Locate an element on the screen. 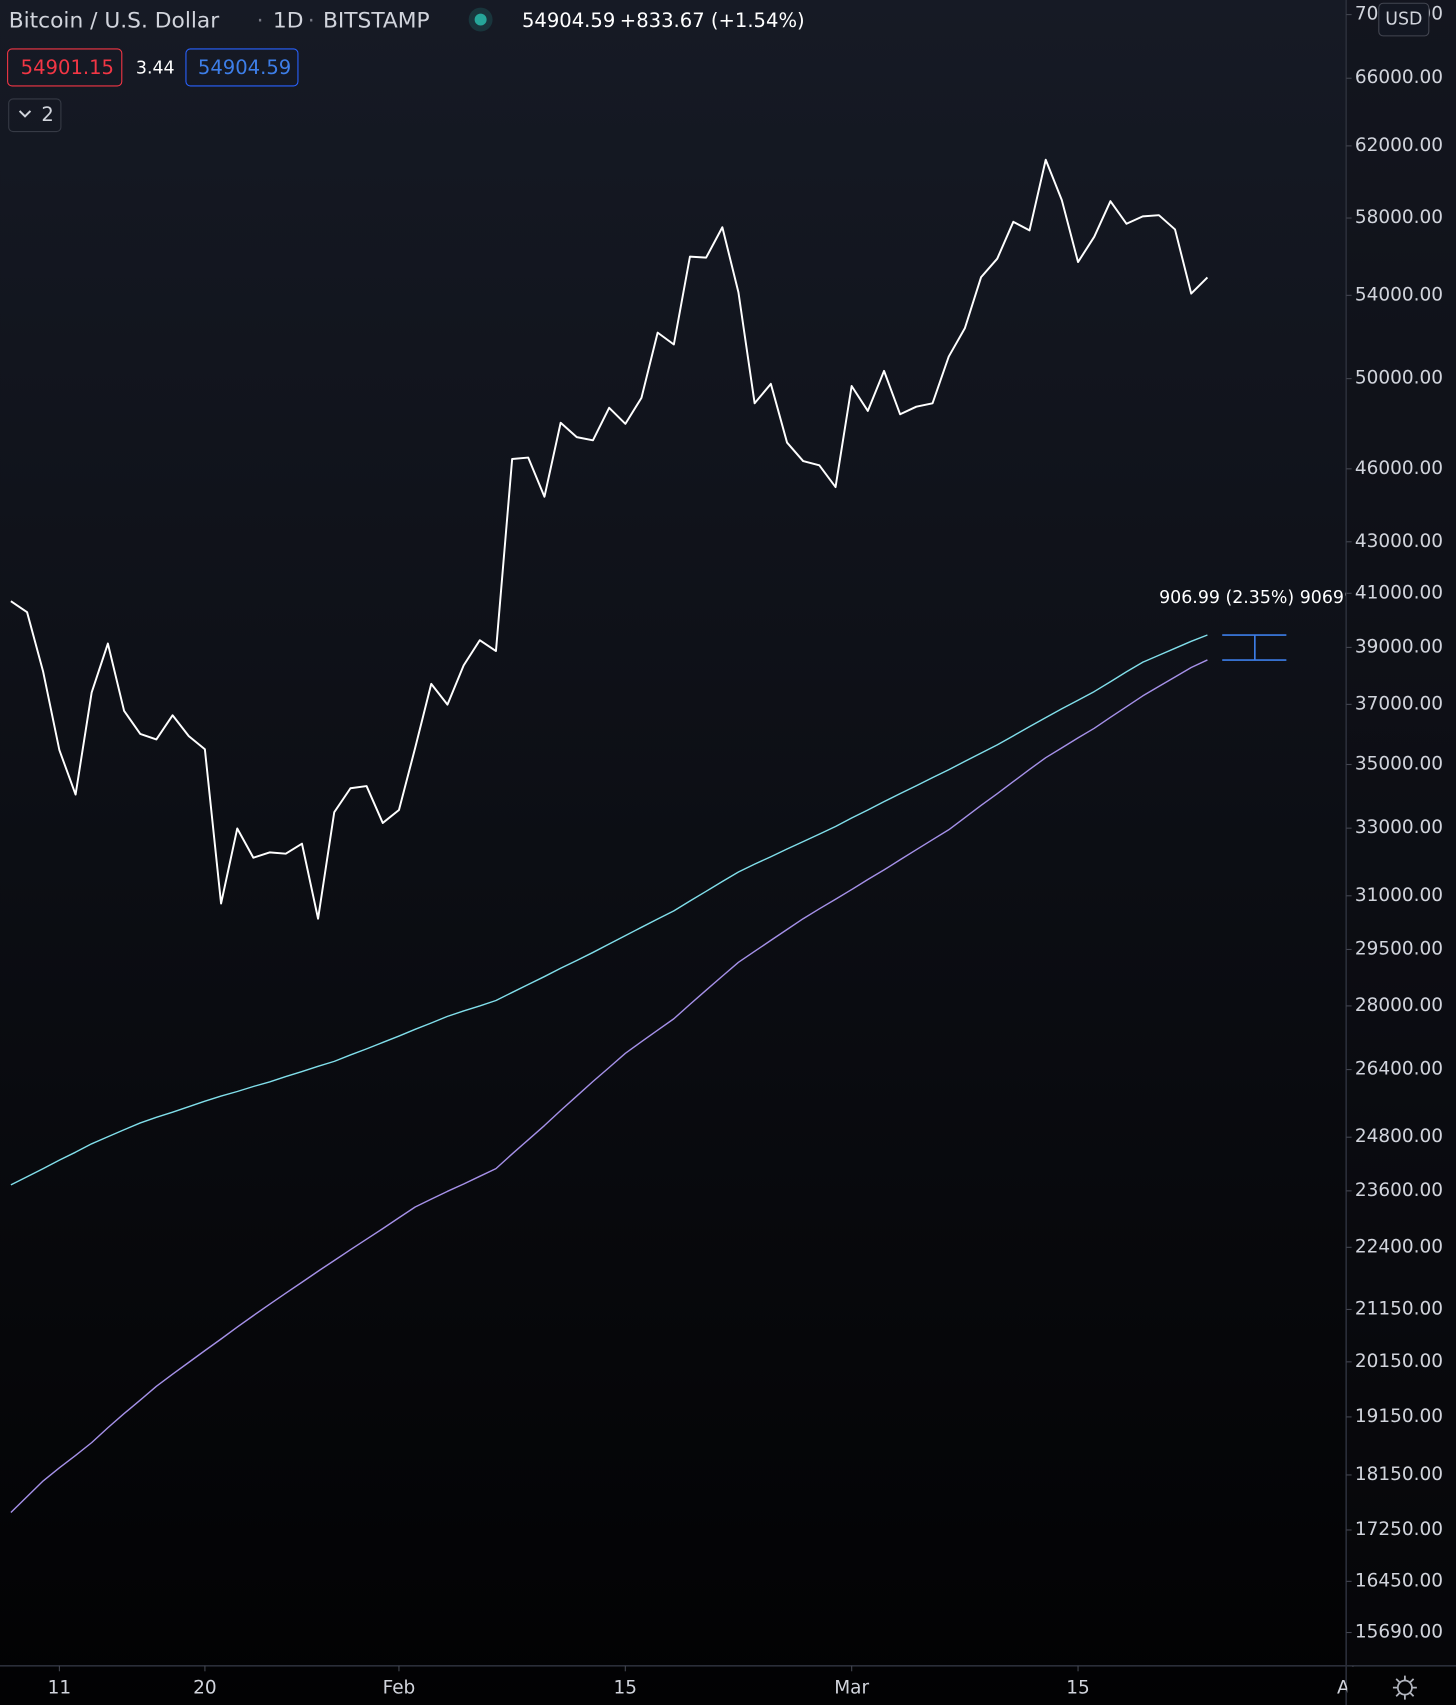 This screenshot has width=1456, height=1705. corner is located at coordinates (1401, 1685).